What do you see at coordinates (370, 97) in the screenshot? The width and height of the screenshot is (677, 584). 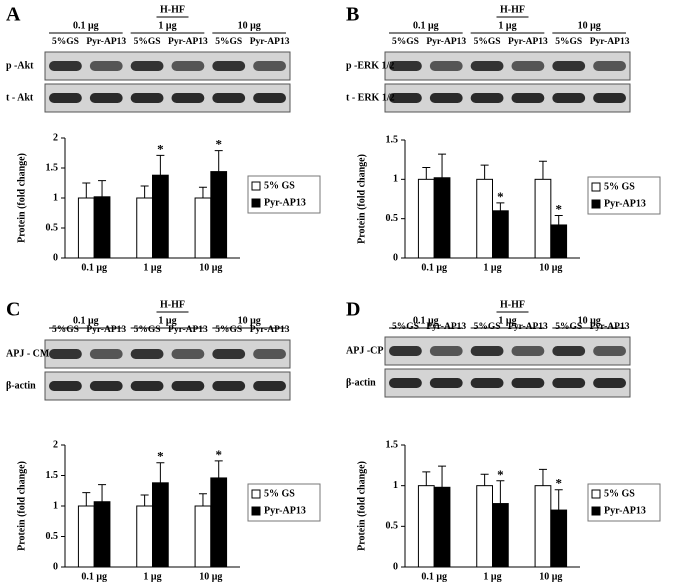 I see `blot-row-label: t - ERK 1/2` at bounding box center [370, 97].